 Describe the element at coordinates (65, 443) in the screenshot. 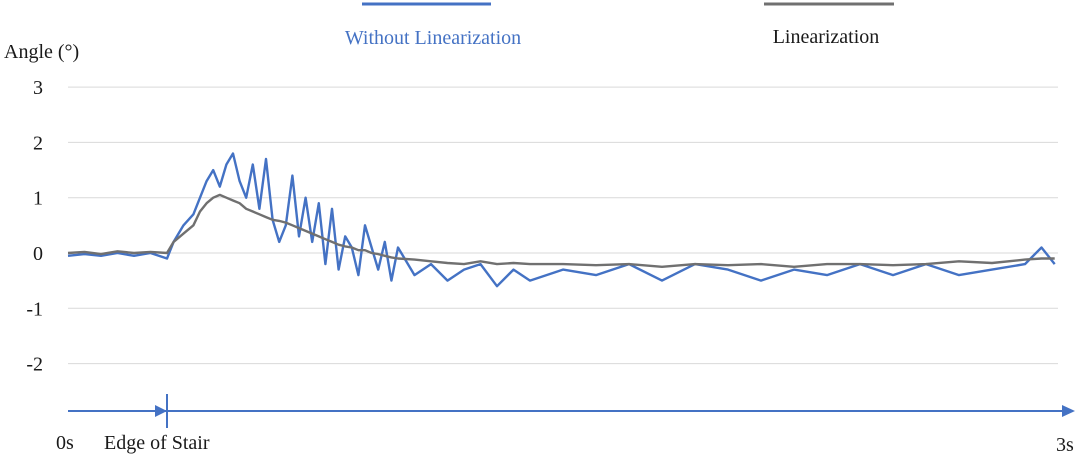

I see `time-start-label: 0s` at that location.